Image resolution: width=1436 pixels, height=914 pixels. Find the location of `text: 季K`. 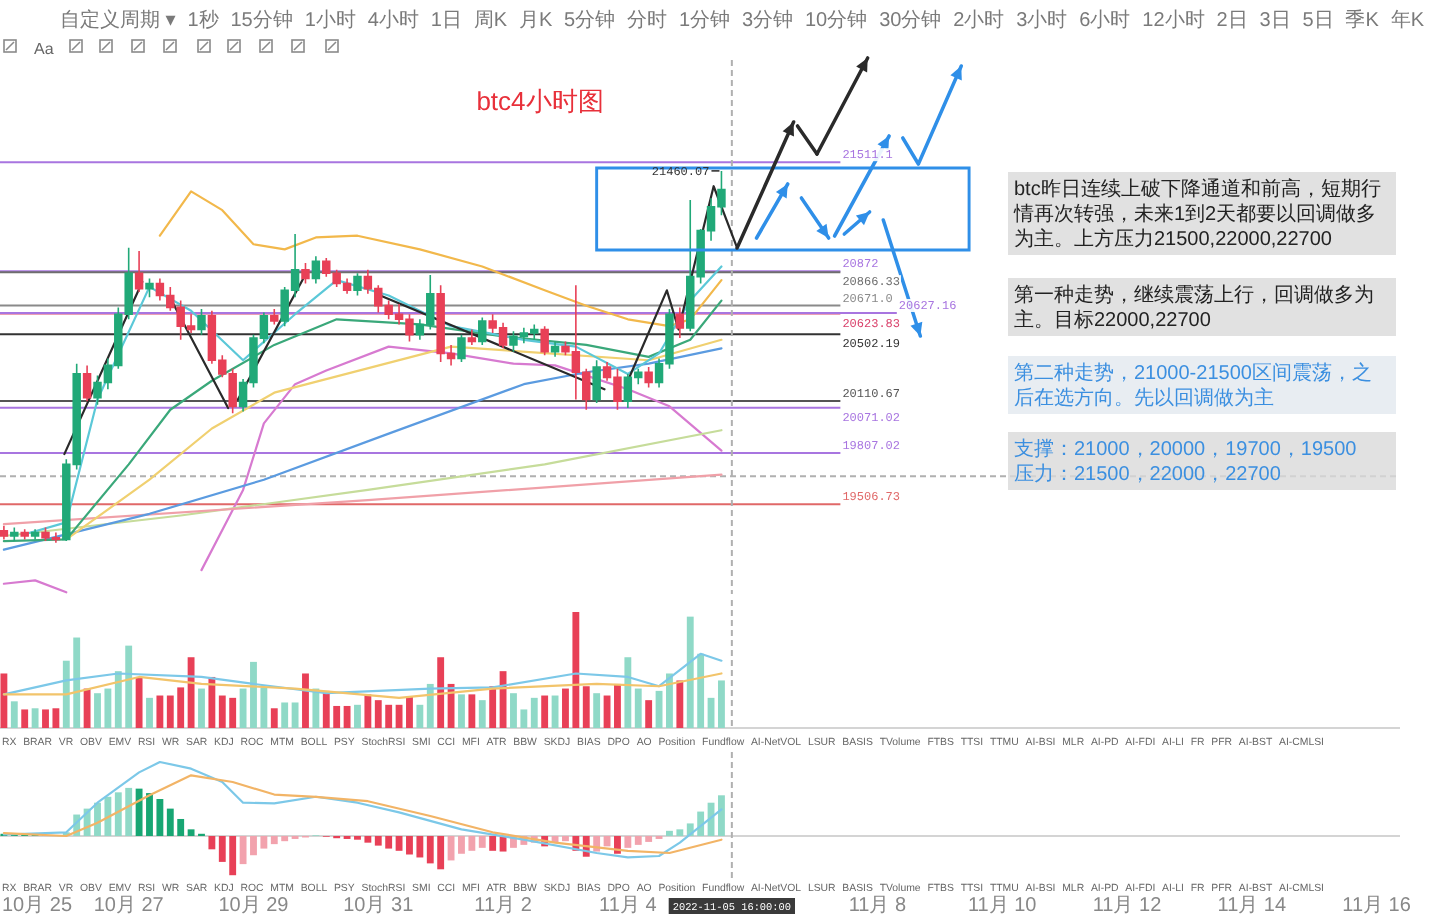

text: 季K is located at coordinates (1362, 20).